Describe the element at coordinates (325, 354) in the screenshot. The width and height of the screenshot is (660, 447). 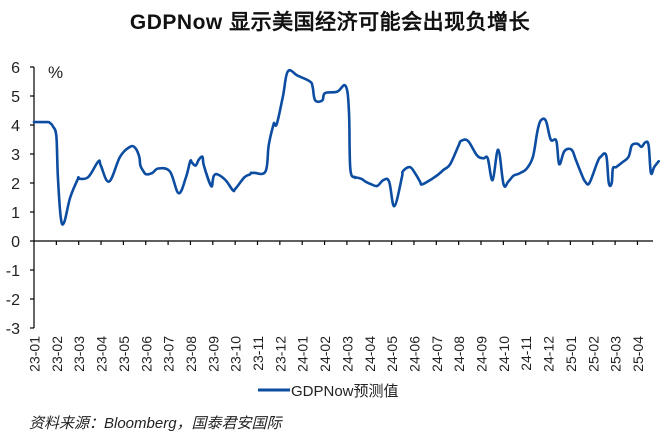
I see `x-tick-label: 24-02` at that location.